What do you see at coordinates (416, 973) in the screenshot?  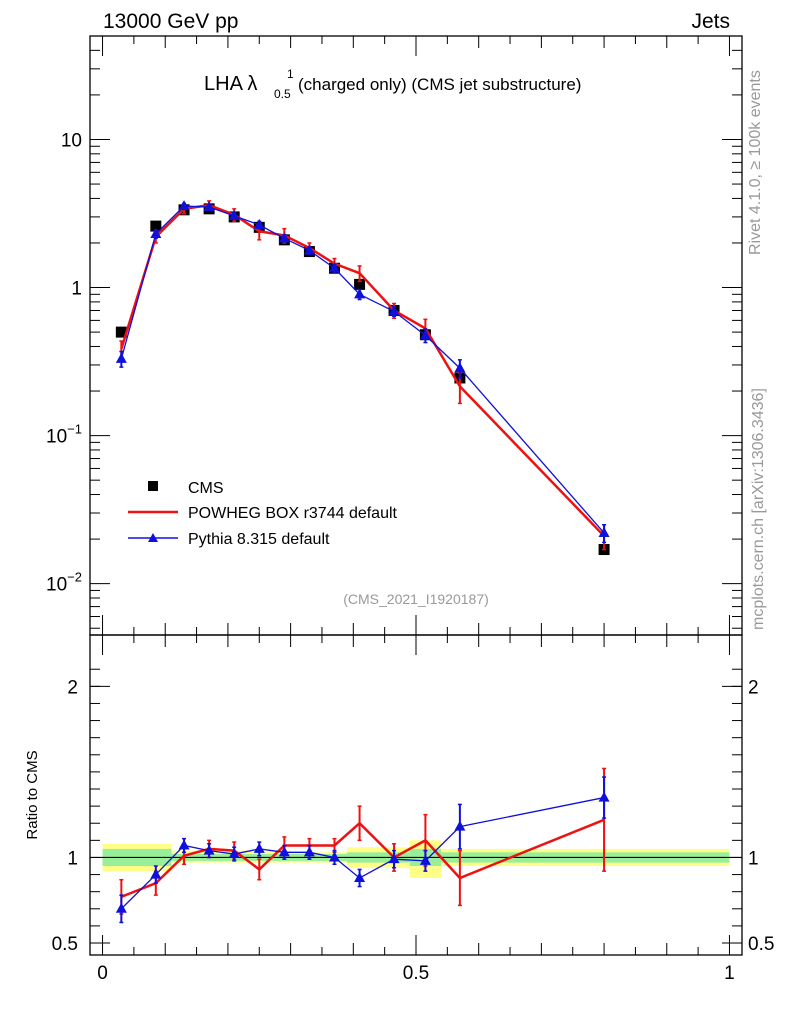 I see `ratio-xtick-label: 0.5` at bounding box center [416, 973].